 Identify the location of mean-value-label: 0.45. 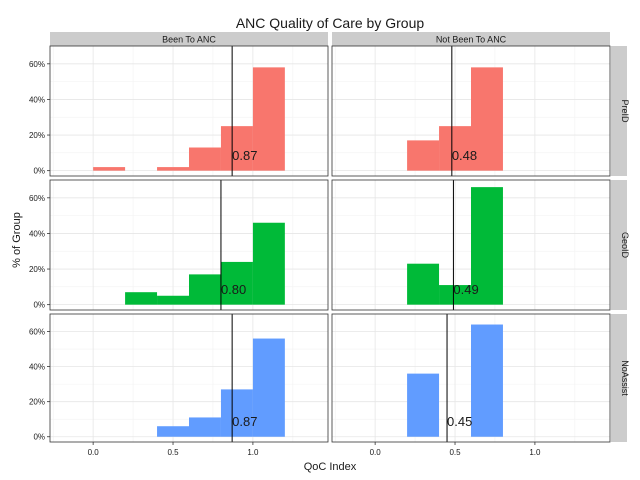
(459, 421).